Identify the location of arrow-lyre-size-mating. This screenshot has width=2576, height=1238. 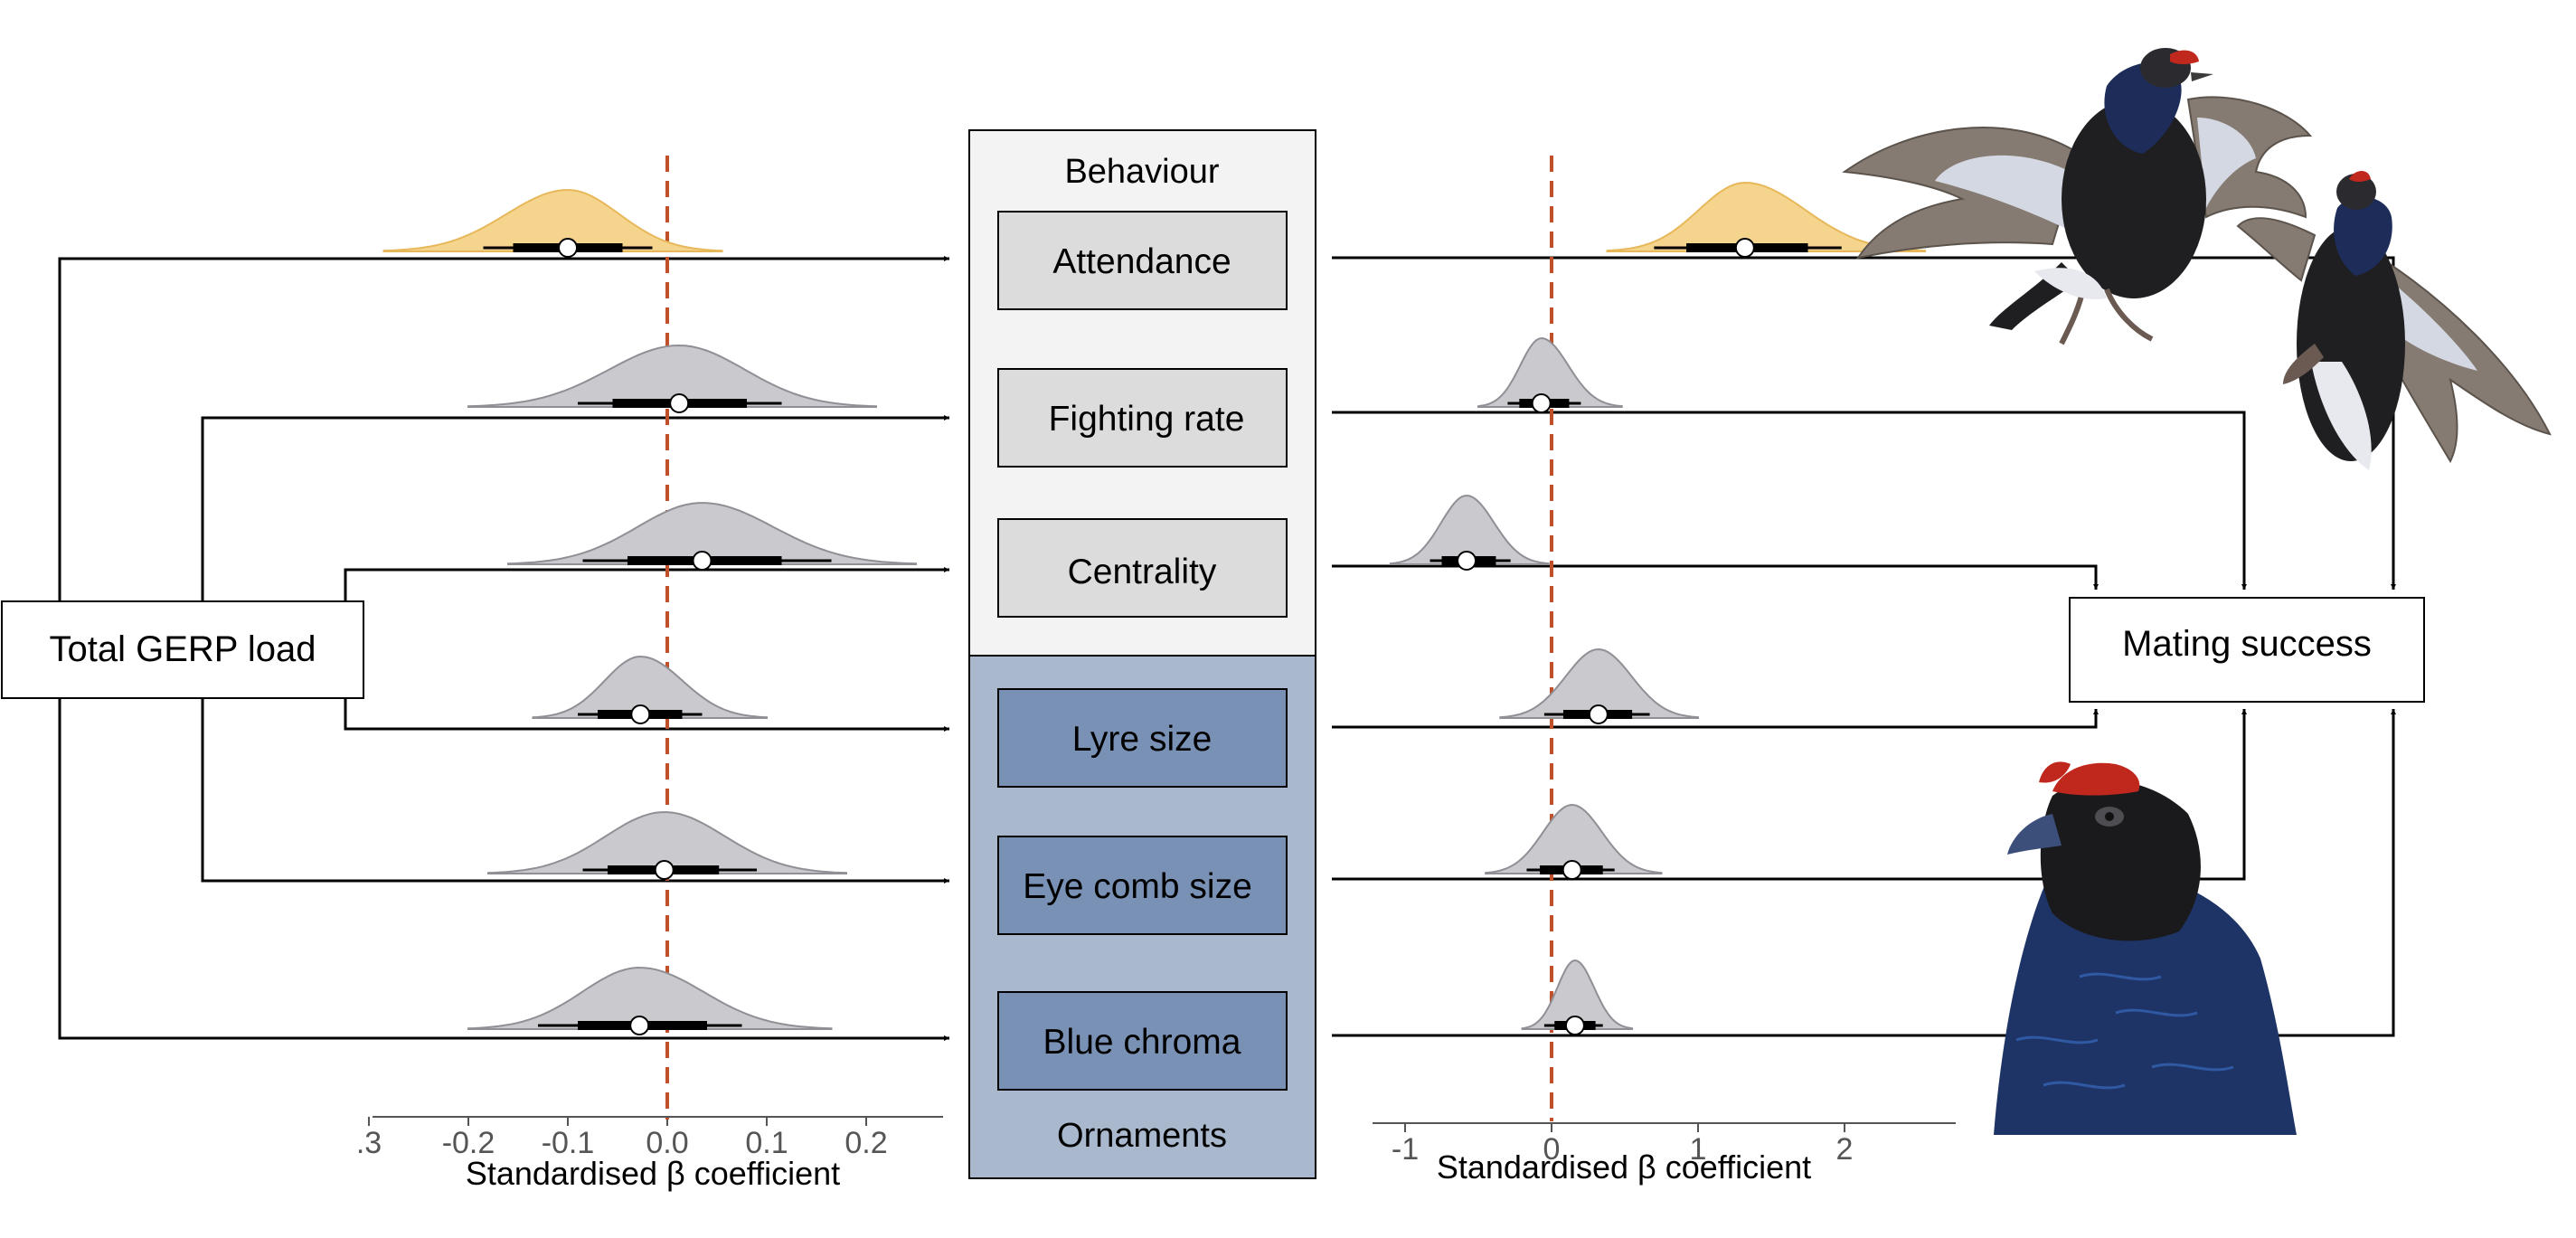
(1715, 719).